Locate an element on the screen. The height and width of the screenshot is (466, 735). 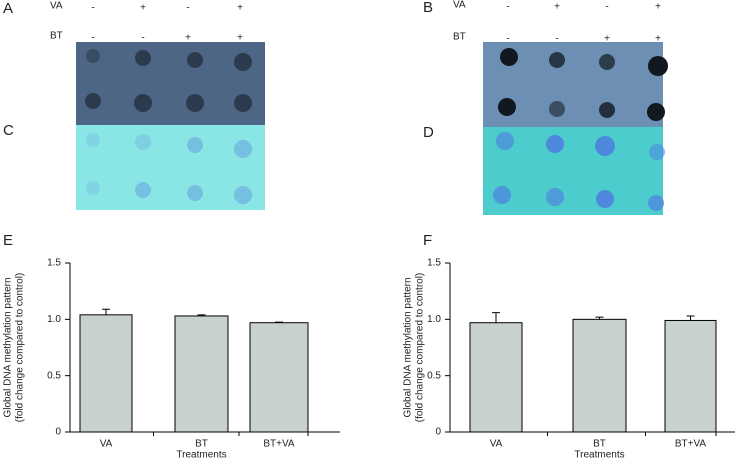
panel-label: A is located at coordinates (8, 8).